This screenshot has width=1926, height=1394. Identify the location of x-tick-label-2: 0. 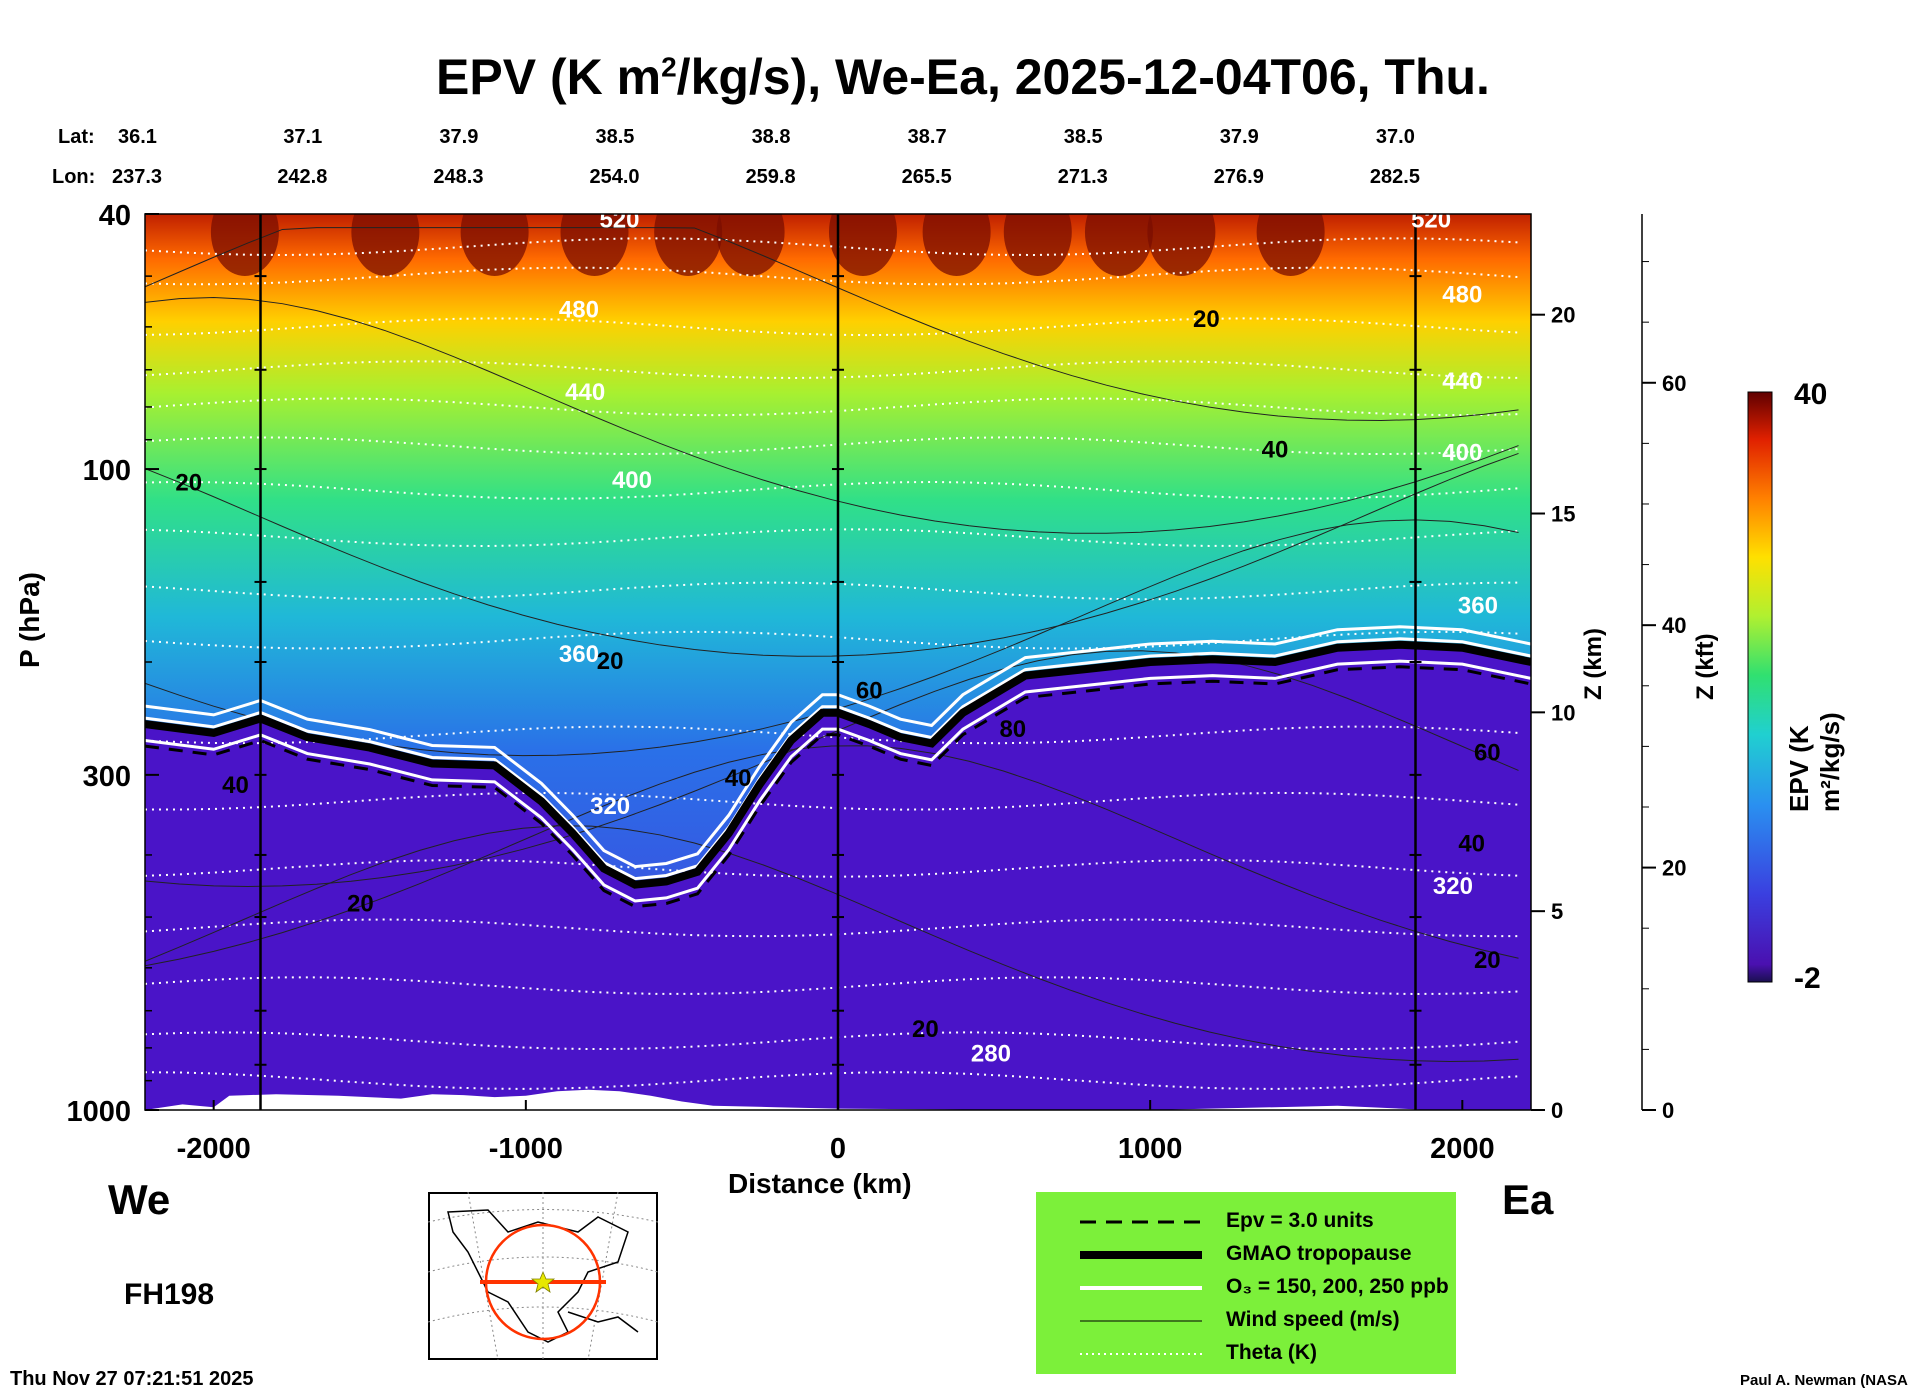
(838, 1149).